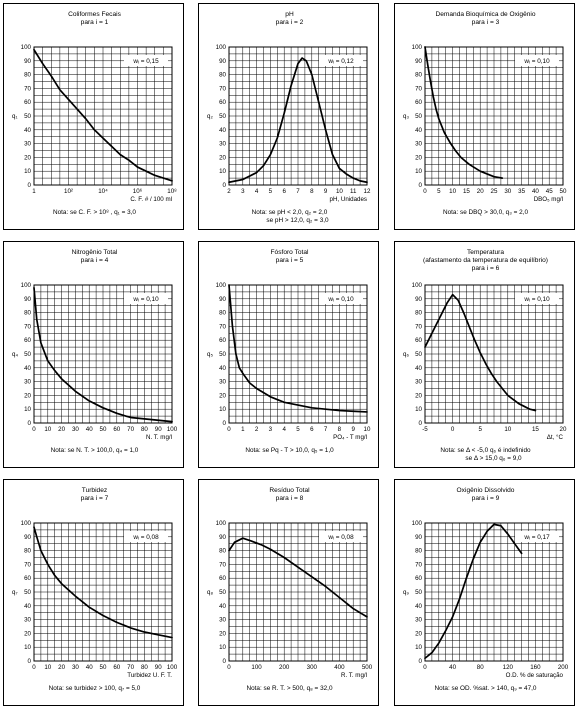 The height and width of the screenshot is (710, 578). I want to click on chart-subtitle: para i = 3, so click(486, 22).